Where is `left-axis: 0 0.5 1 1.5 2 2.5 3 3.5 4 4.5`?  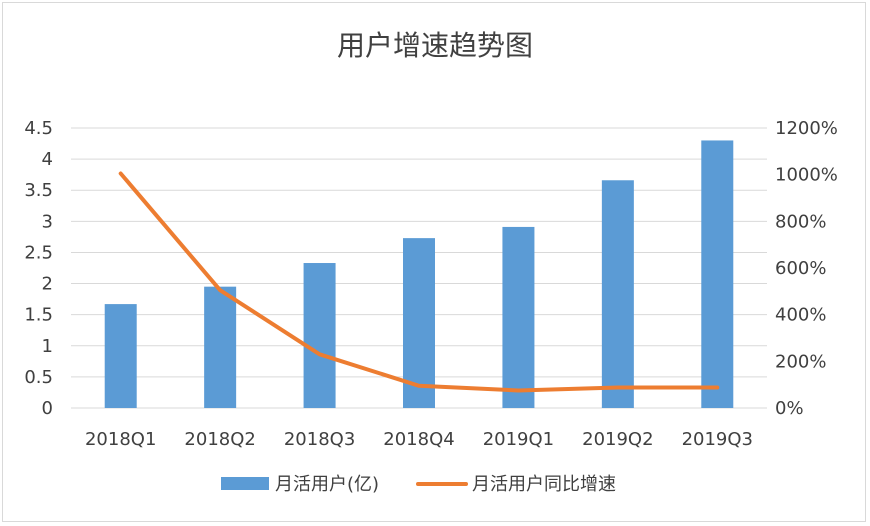
left-axis: 0 0.5 1 1.5 2 2.5 3 3.5 4 4.5 is located at coordinates (38, 268).